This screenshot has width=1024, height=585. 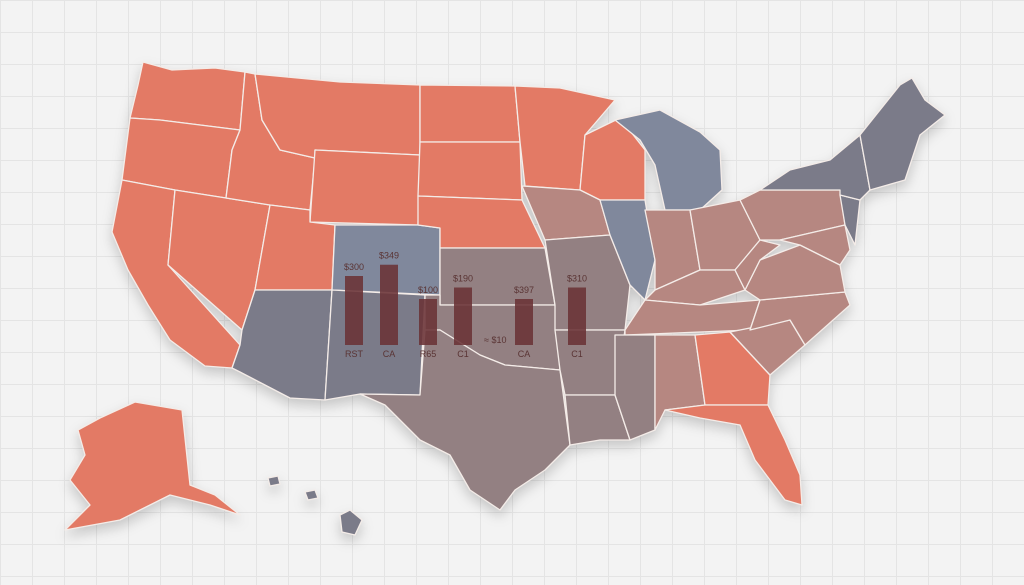 What do you see at coordinates (815, 167) in the screenshot?
I see `state-new-york` at bounding box center [815, 167].